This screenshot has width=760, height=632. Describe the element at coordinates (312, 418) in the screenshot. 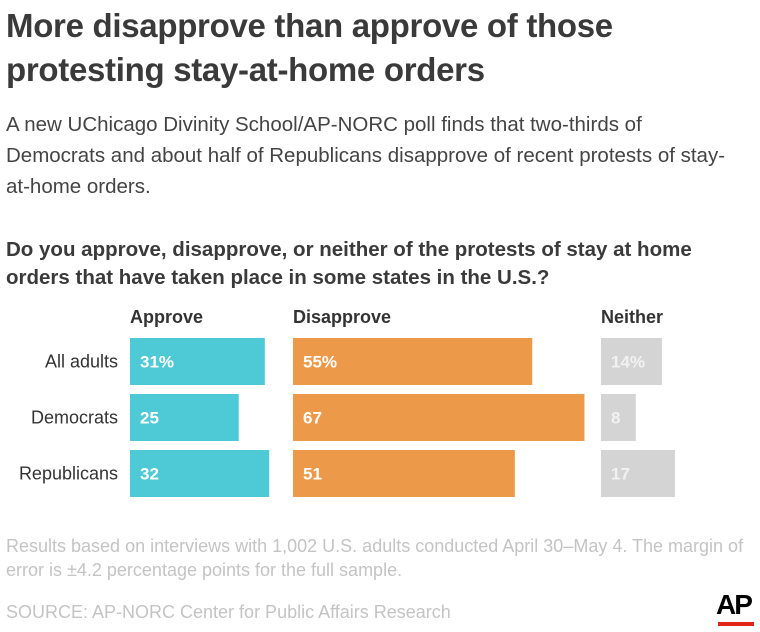

I see `data-label-disapprove: 67` at that location.